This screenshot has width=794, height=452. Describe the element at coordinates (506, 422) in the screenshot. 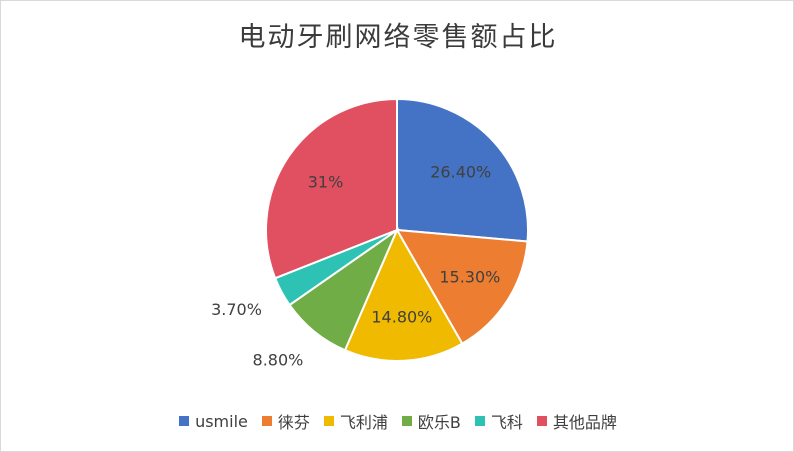

I see `legend-label-4: 飞科` at that location.